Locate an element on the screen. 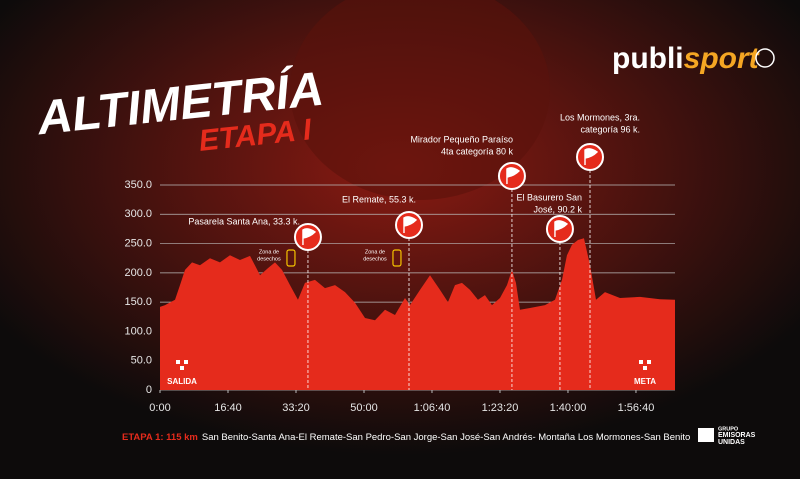 The height and width of the screenshot is (479, 800). logo-globe is located at coordinates (765, 58).